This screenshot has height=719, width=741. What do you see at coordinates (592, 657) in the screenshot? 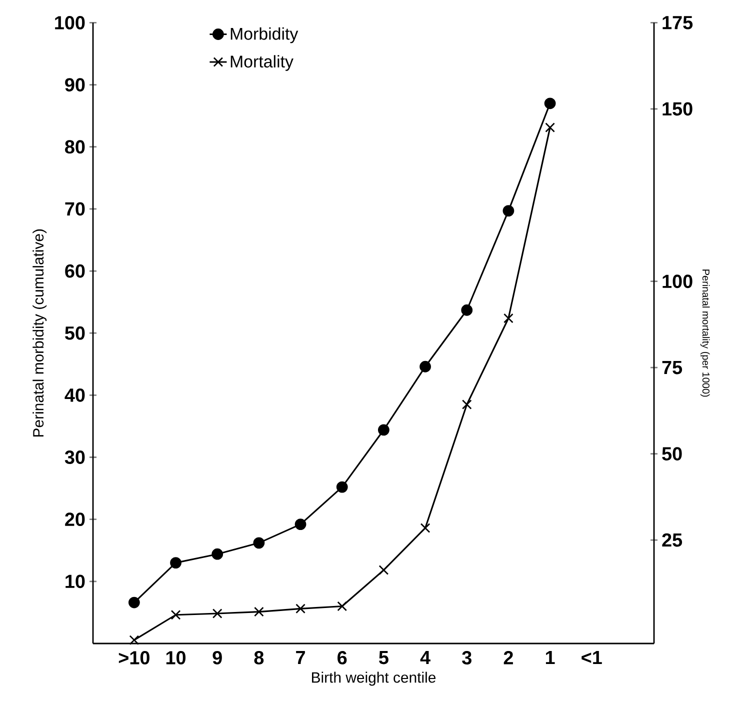
I see `x-tick-label: <1` at bounding box center [592, 657].